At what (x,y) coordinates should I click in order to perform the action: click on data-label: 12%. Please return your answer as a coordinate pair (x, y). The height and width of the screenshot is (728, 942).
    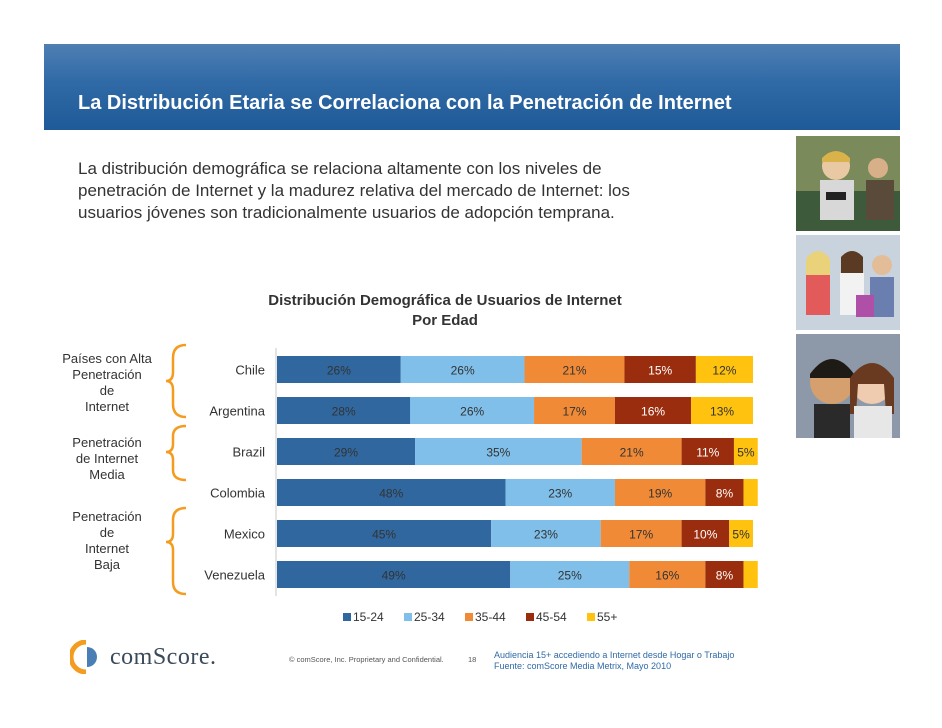
    Looking at the image, I should click on (724, 371).